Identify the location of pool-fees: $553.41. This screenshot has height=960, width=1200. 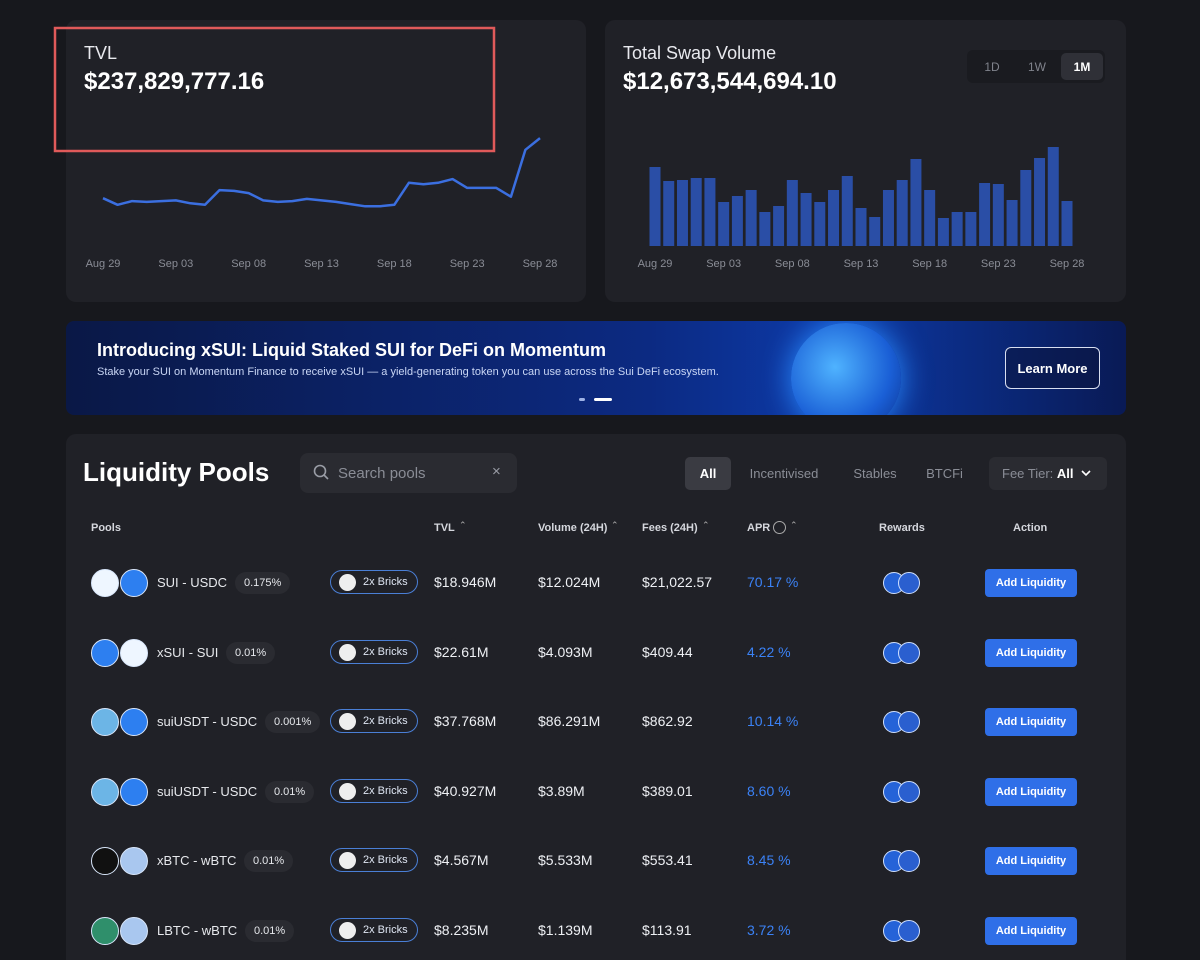
(667, 860).